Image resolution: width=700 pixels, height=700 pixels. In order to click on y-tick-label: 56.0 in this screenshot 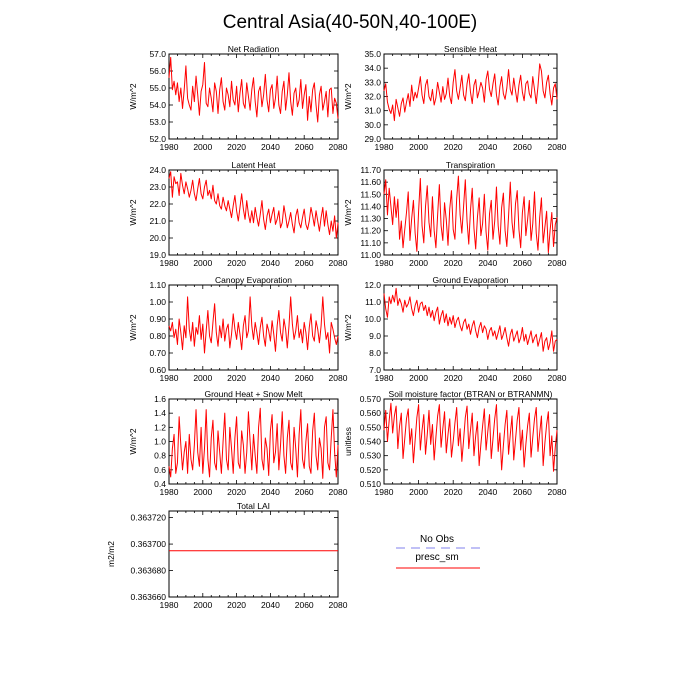, I will do `click(157, 71)`.